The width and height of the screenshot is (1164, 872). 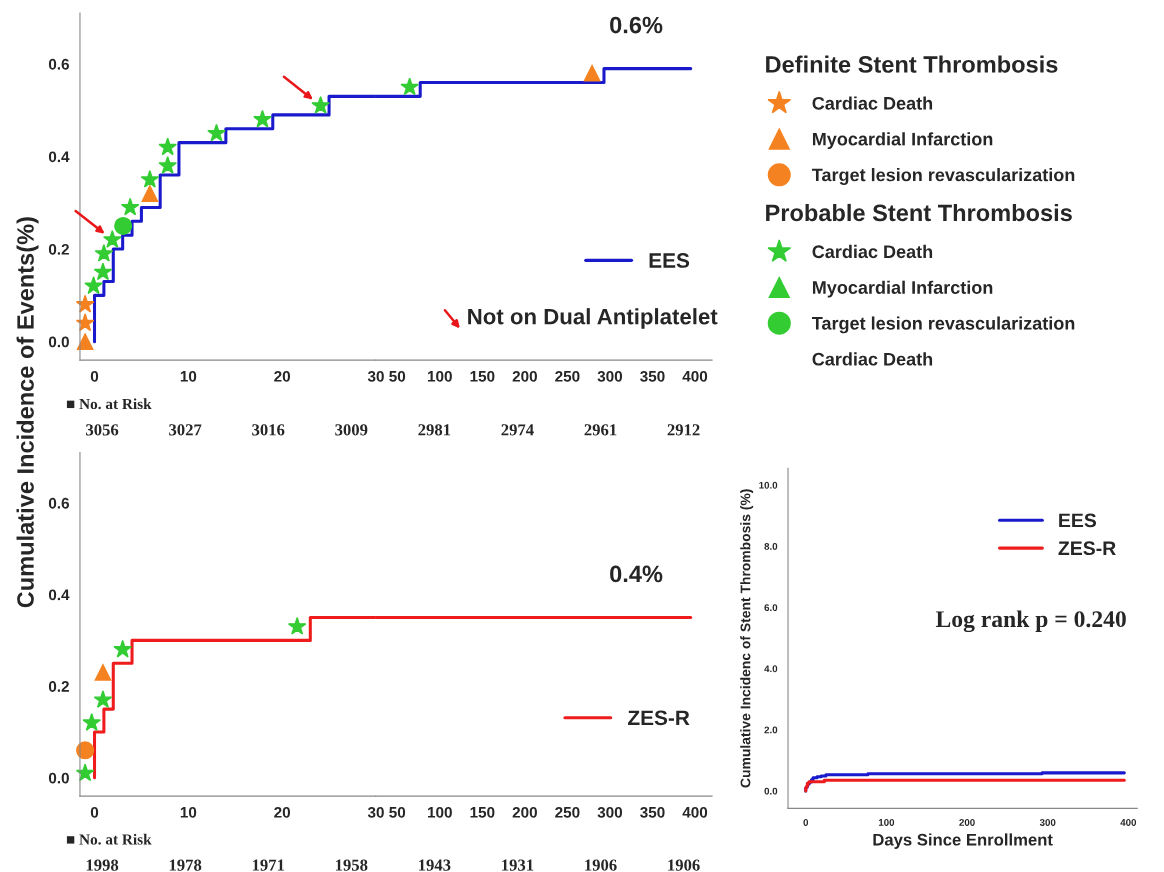 What do you see at coordinates (912, 64) in the screenshot?
I see `text: Definite Stent Thrombosis` at bounding box center [912, 64].